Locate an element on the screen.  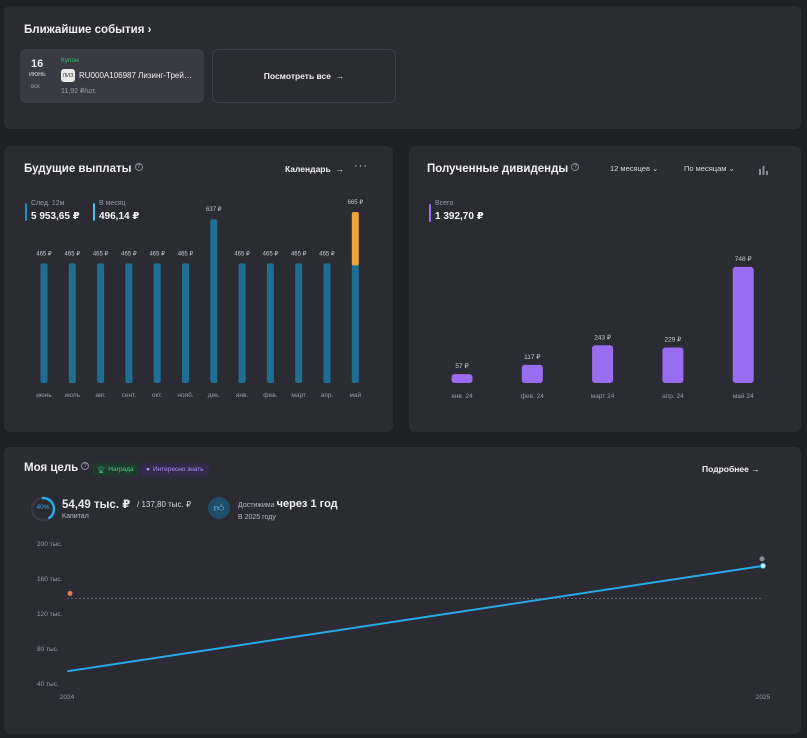
reach-year: В 2025 году is located at coordinates (257, 517).